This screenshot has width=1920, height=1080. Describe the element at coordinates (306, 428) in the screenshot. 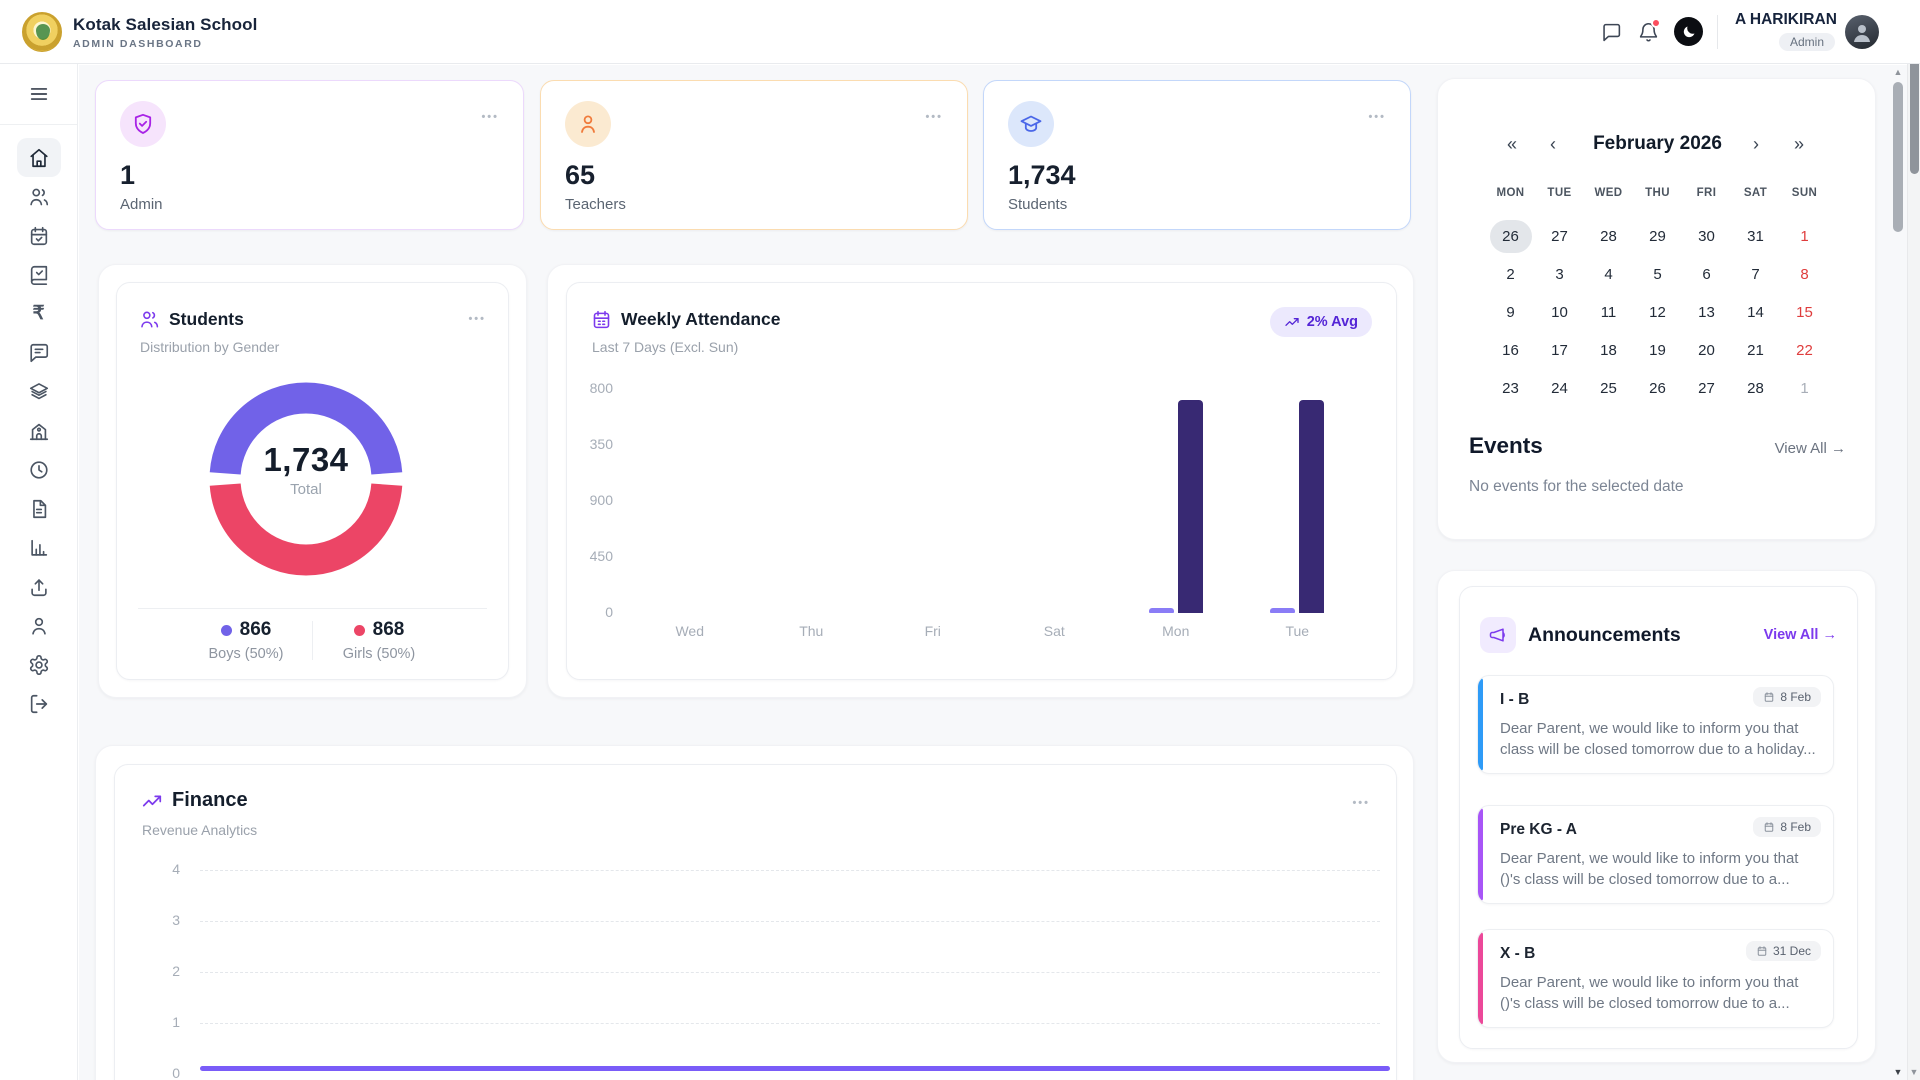

I see `donut-segment-boys` at that location.